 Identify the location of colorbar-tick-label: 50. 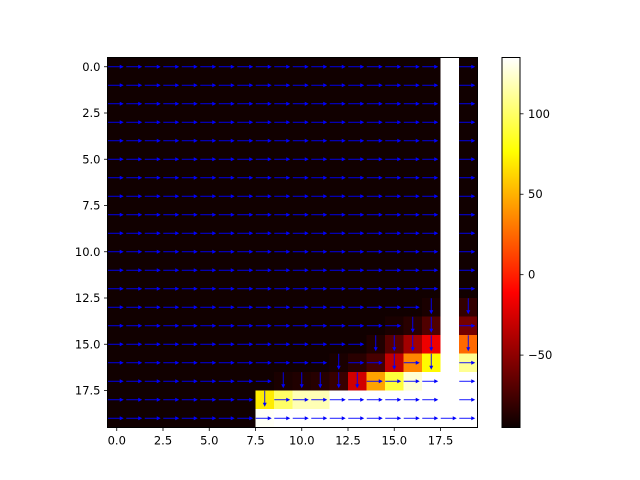
(535, 194).